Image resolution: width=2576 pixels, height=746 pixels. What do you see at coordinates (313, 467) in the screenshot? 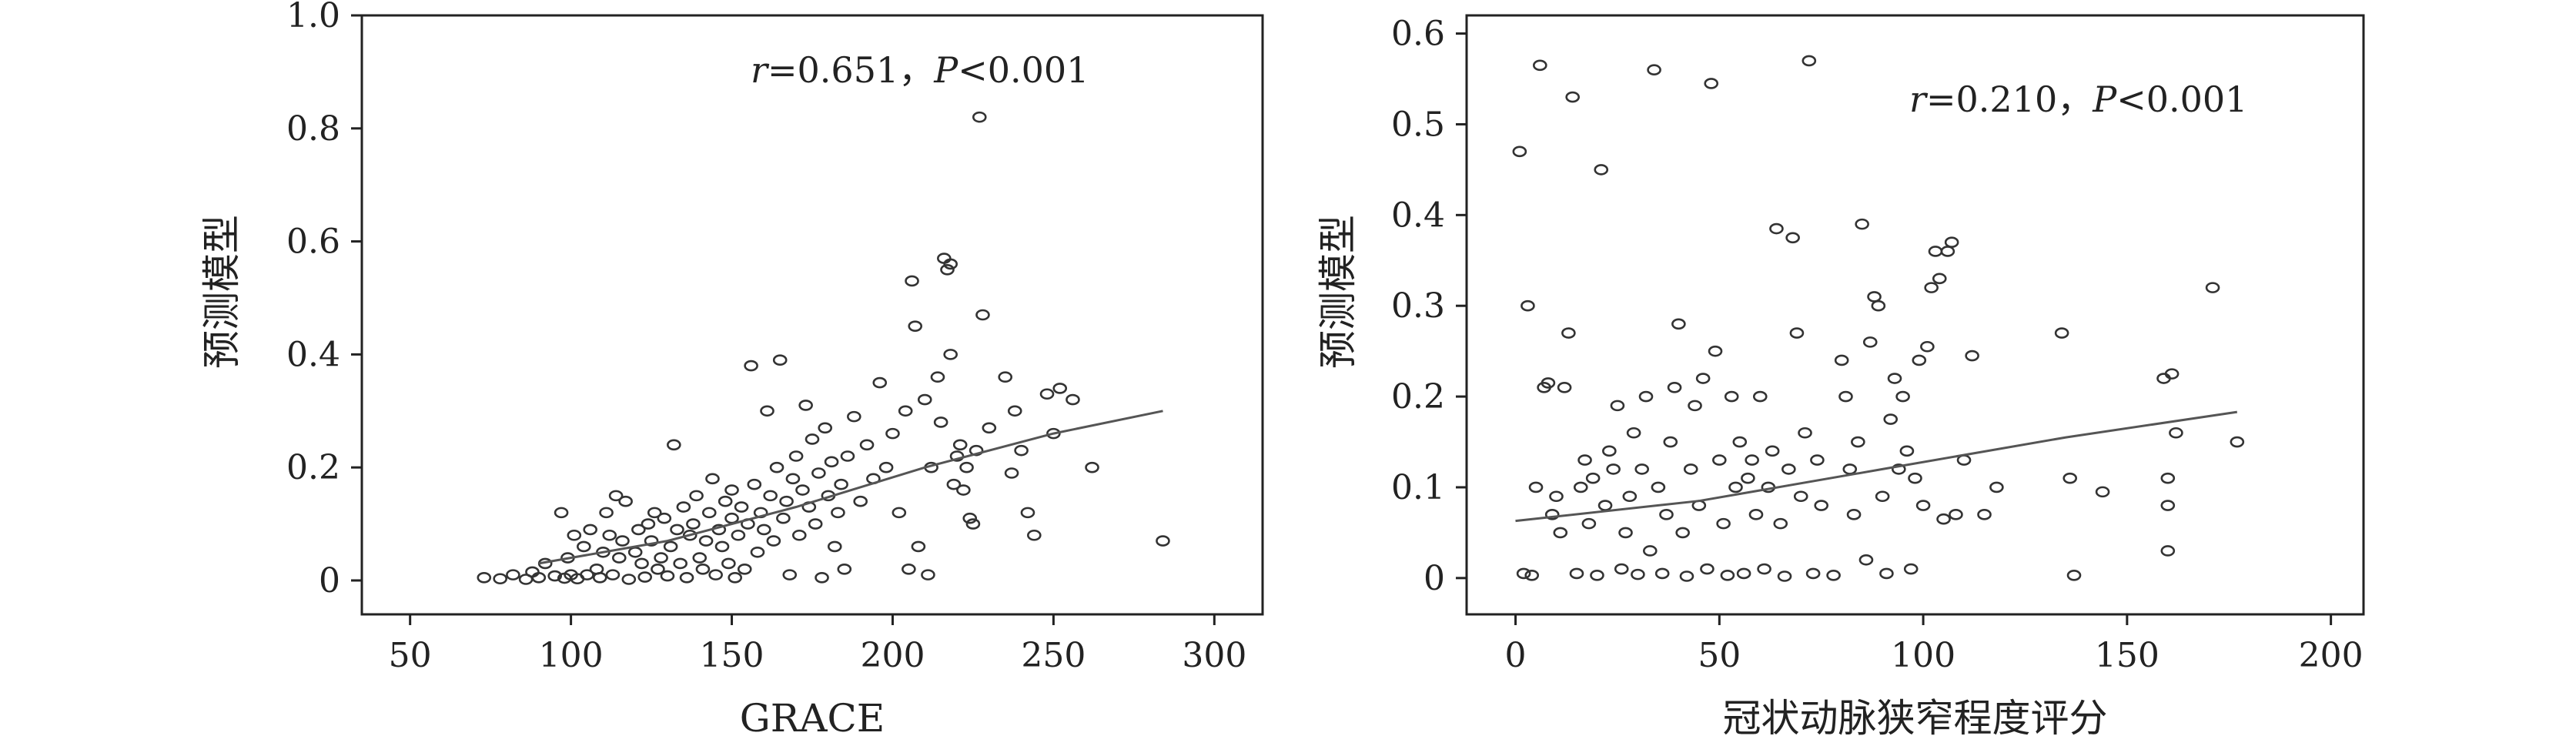
I see `y-tick-label: 0.2` at bounding box center [313, 467].